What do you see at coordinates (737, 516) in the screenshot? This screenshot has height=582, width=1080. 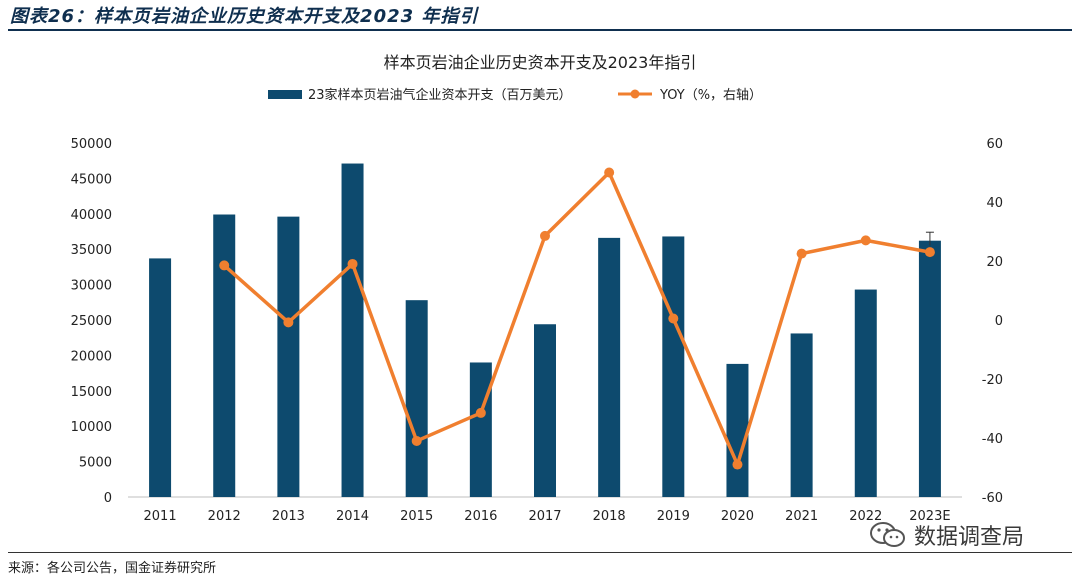 I see `x-tick-label: 2020` at bounding box center [737, 516].